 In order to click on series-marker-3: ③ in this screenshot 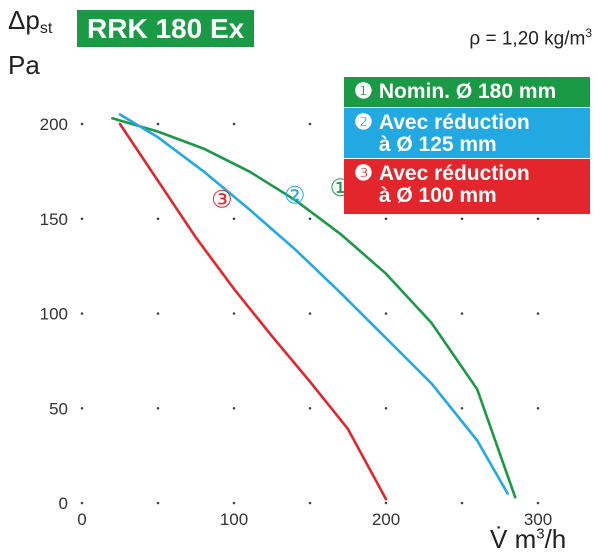, I will do `click(222, 199)`.